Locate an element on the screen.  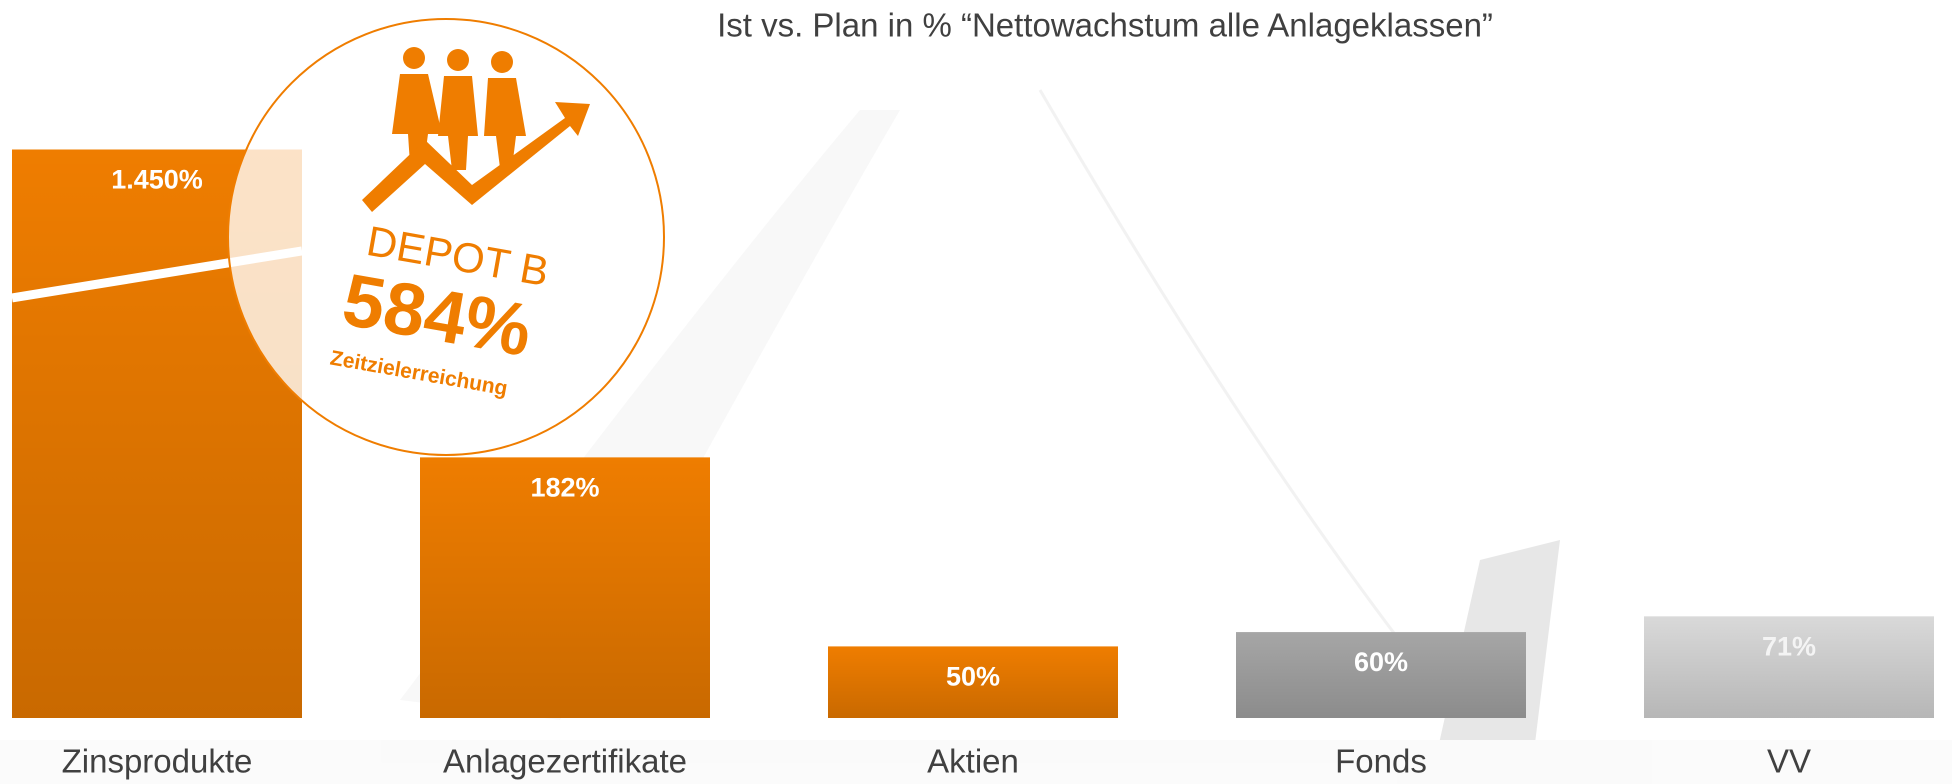
x-tick-label: Fonds is located at coordinates (1381, 761).